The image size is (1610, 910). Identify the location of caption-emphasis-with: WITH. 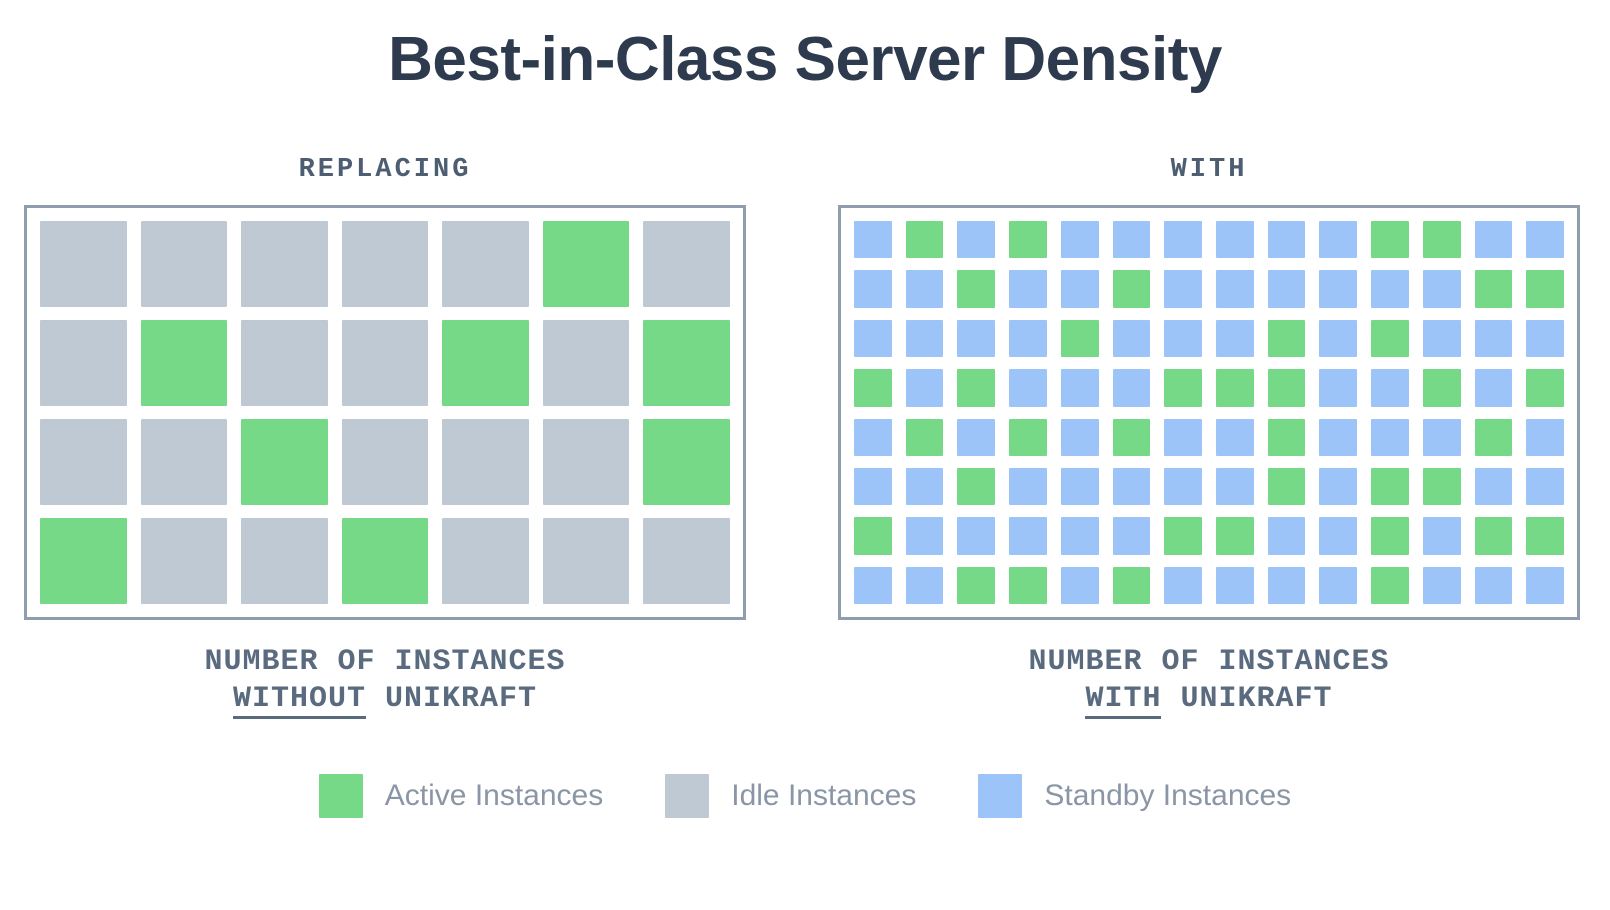
(1123, 700).